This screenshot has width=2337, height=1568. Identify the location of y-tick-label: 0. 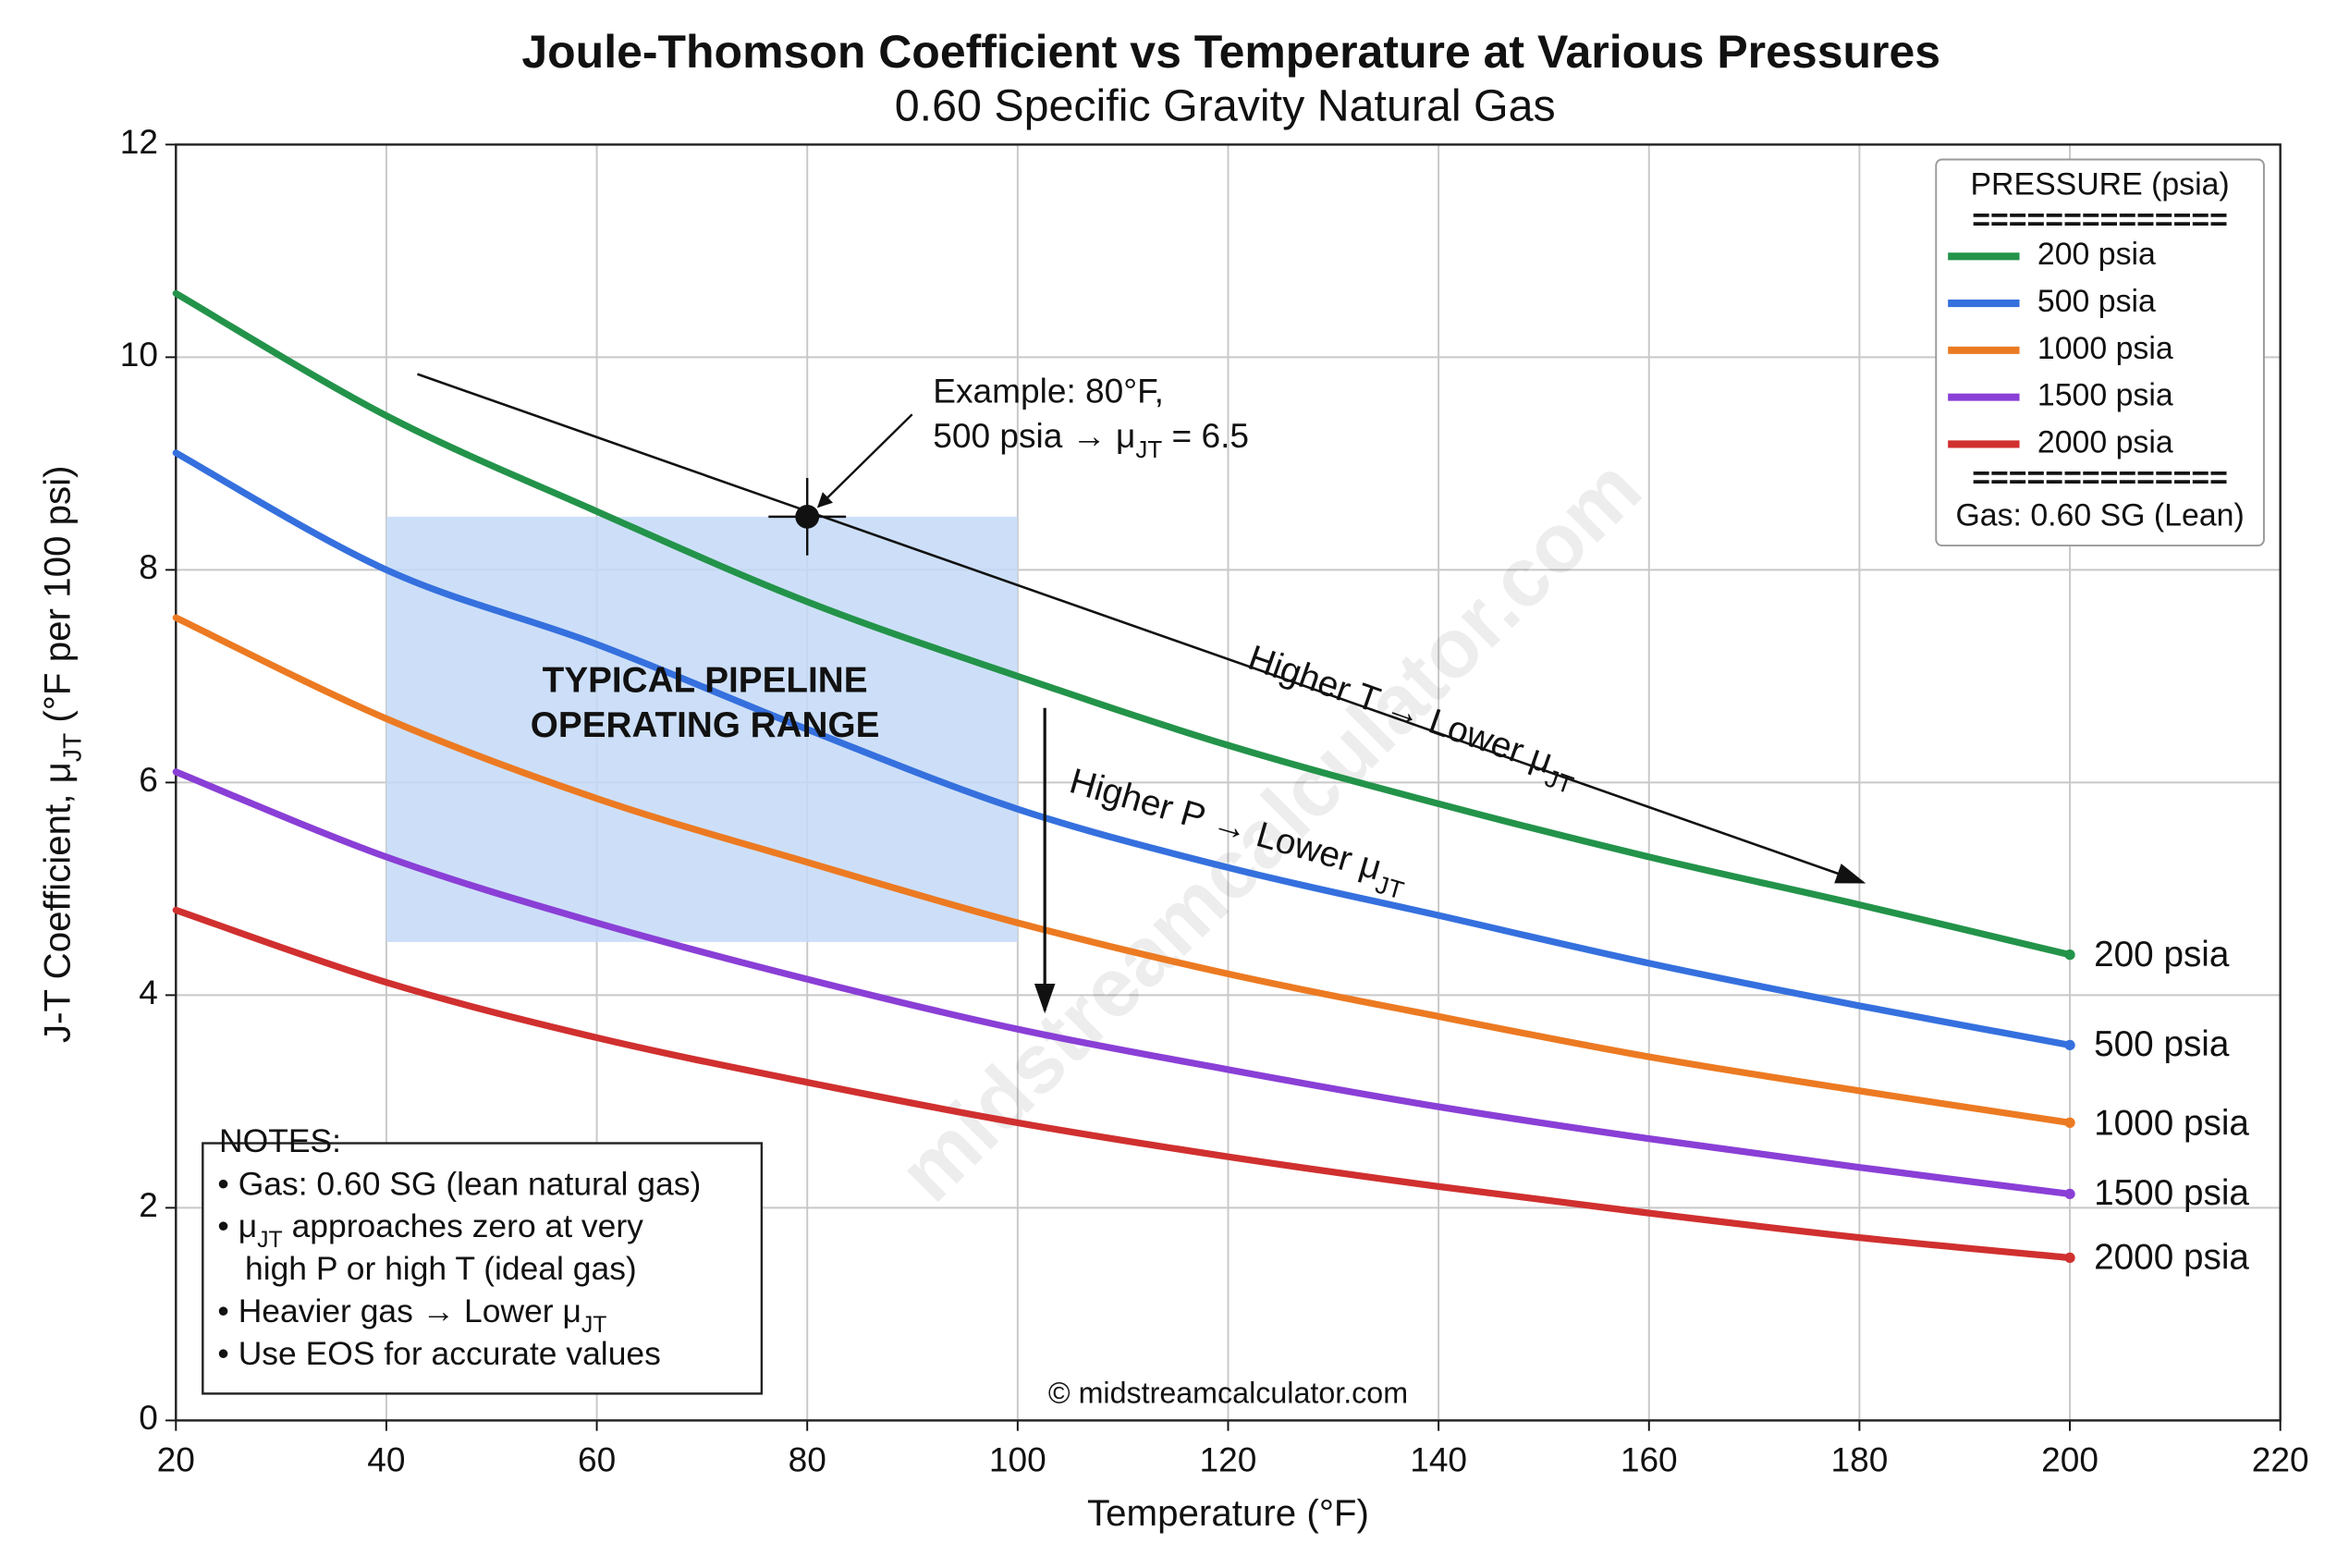
(148, 1417).